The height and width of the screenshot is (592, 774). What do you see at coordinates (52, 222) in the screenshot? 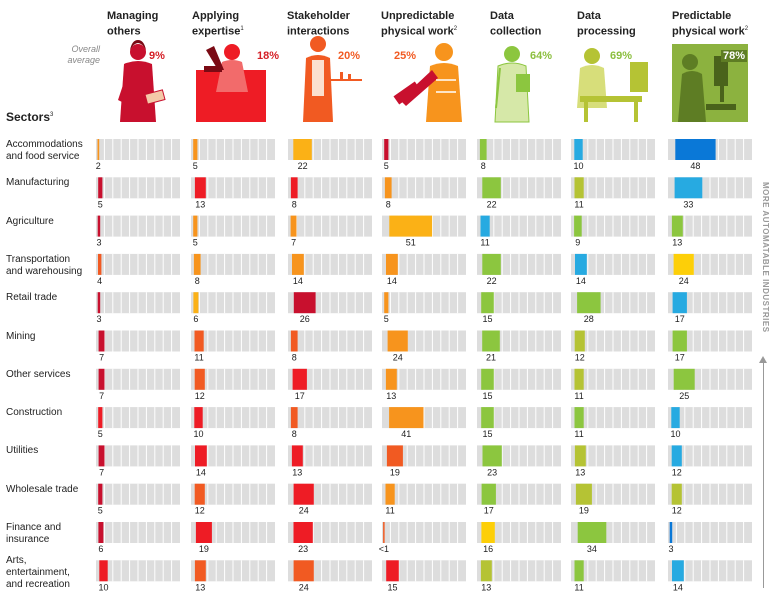
I see `sector-label: Agriculture` at bounding box center [52, 222].